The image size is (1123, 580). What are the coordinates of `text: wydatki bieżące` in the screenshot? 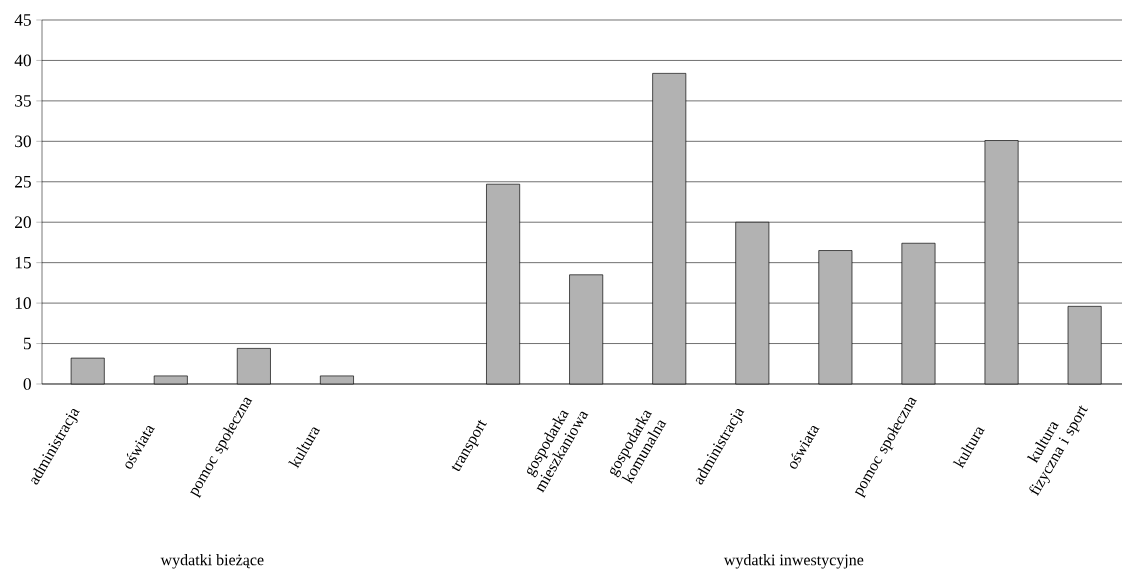 It's located at (212, 561).